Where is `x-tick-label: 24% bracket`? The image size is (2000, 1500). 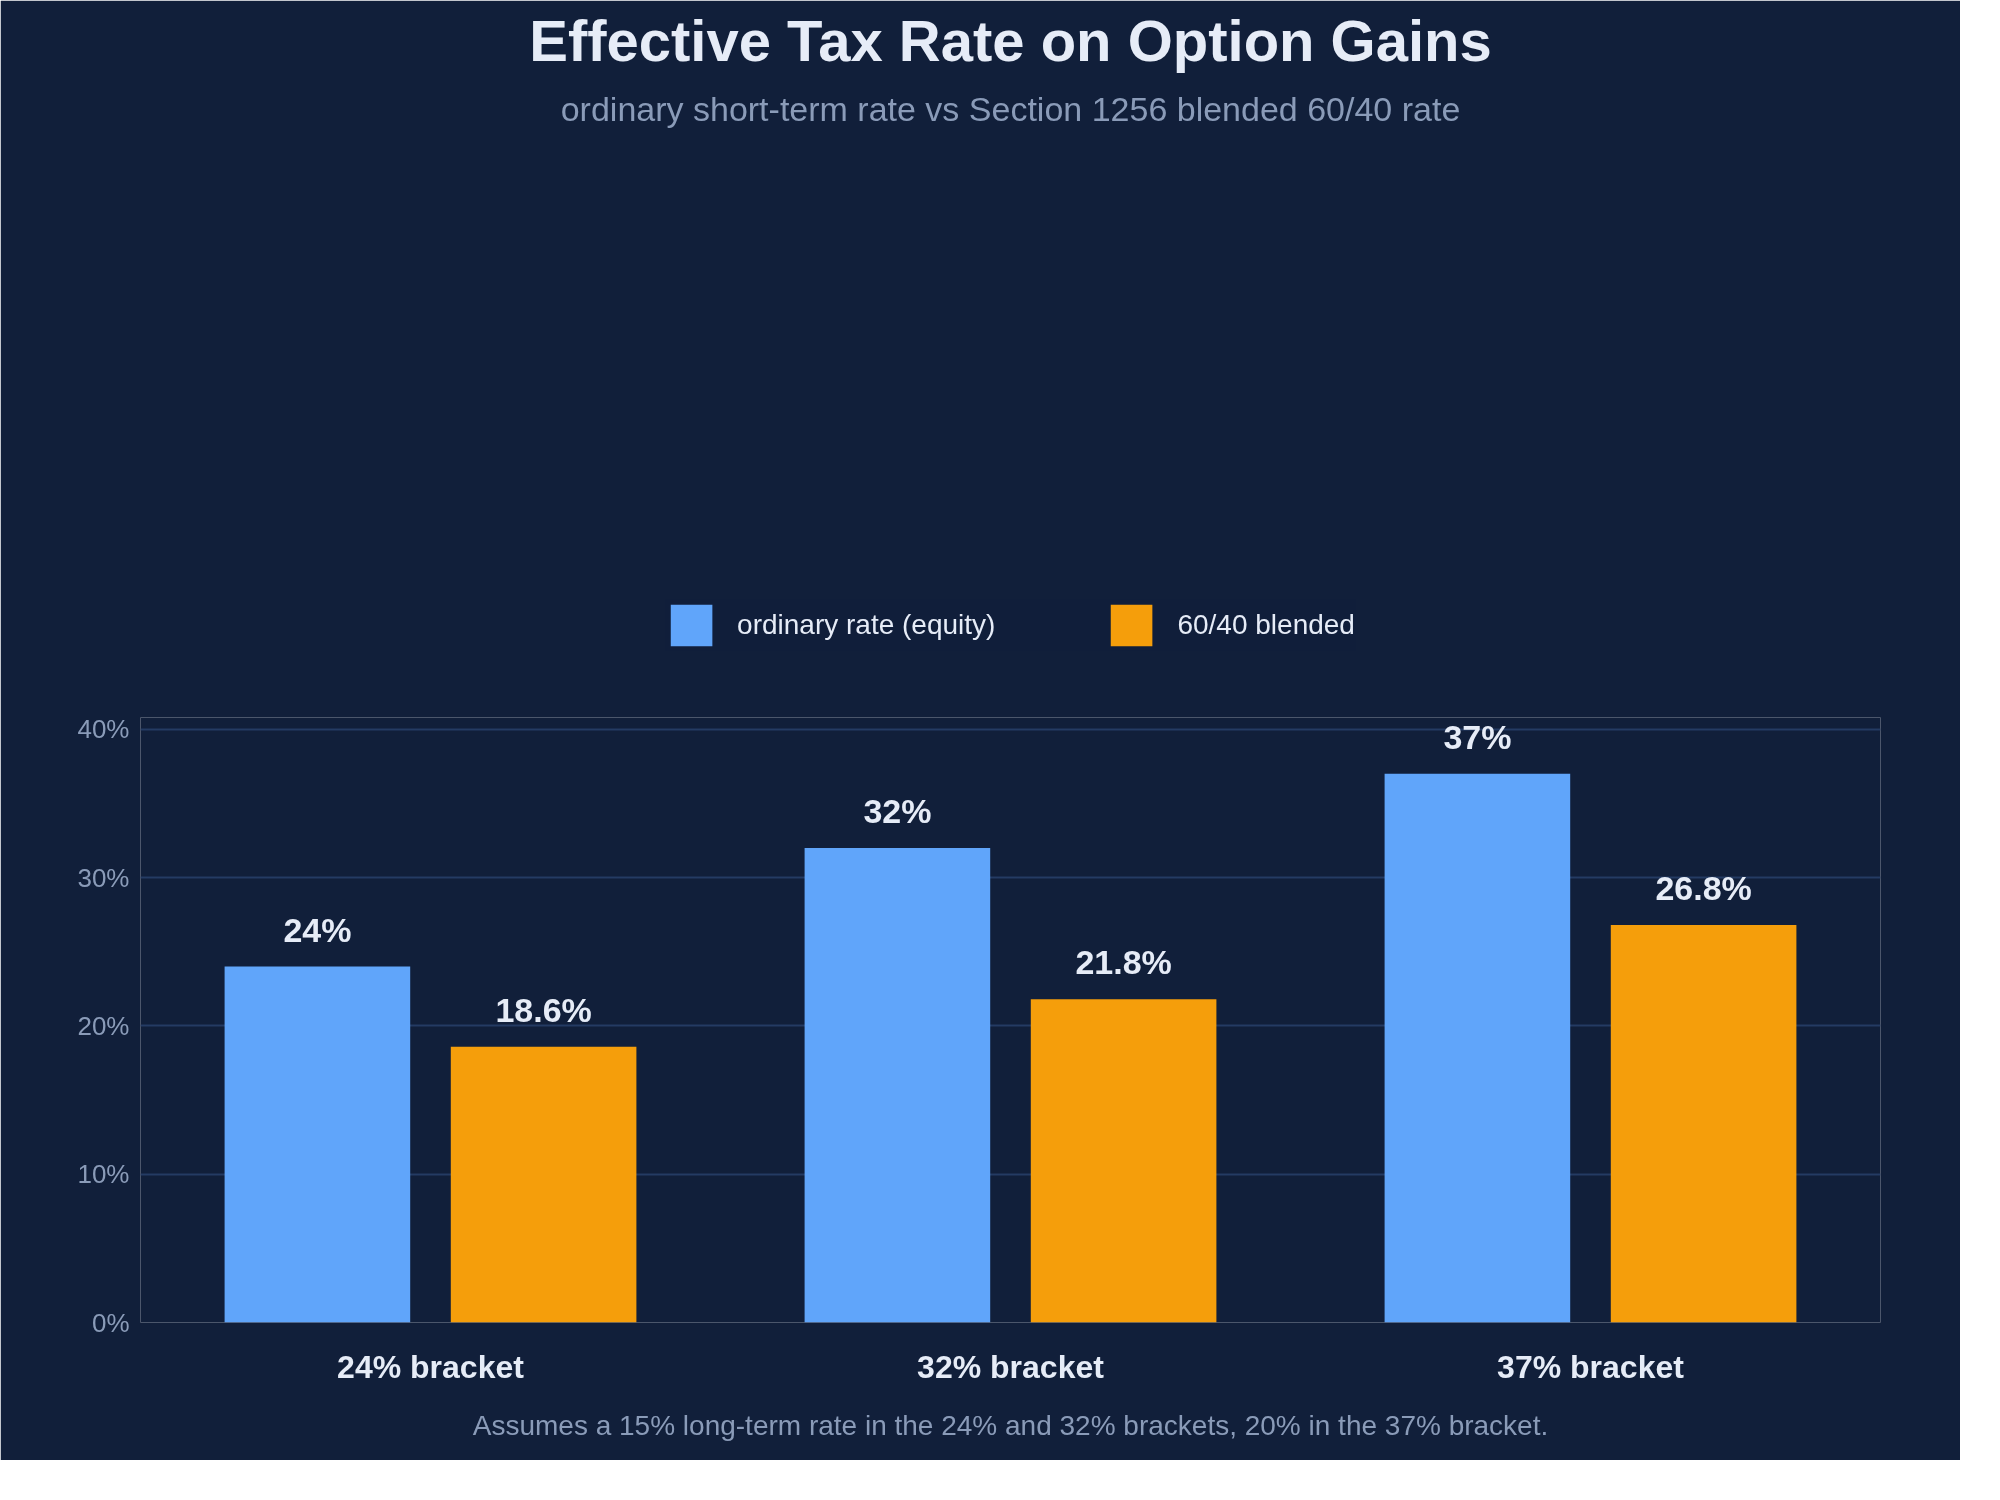 x-tick-label: 24% bracket is located at coordinates (431, 1366).